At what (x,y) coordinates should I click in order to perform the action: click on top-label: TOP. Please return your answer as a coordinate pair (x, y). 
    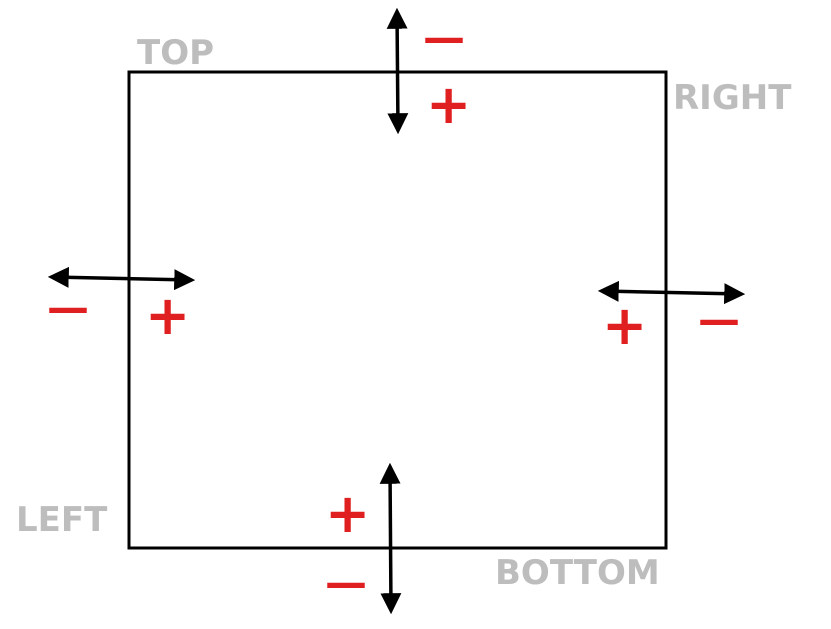
    Looking at the image, I should click on (175, 53).